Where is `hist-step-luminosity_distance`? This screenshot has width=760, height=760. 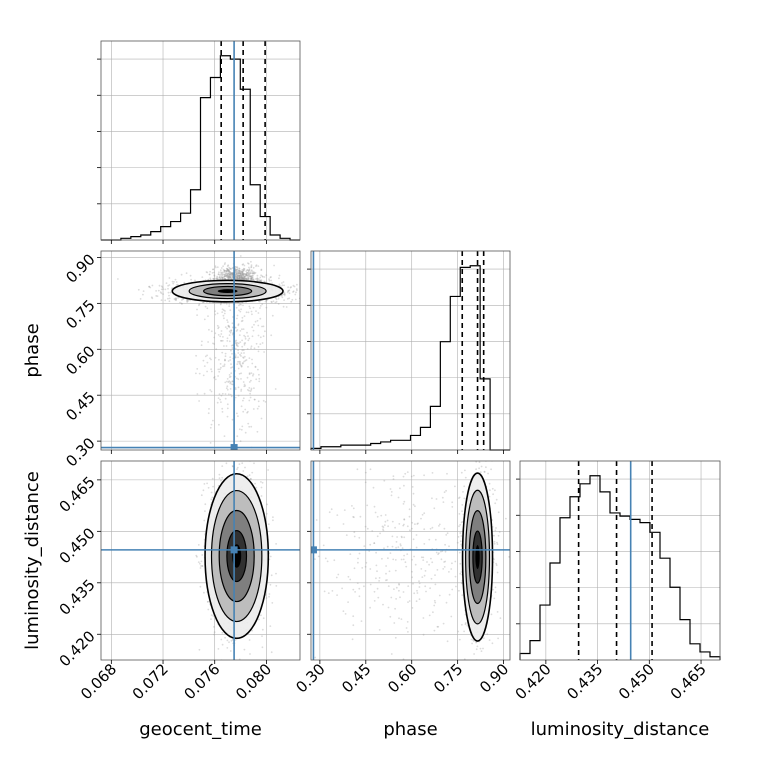
hist-step-luminosity_distance is located at coordinates (620, 567).